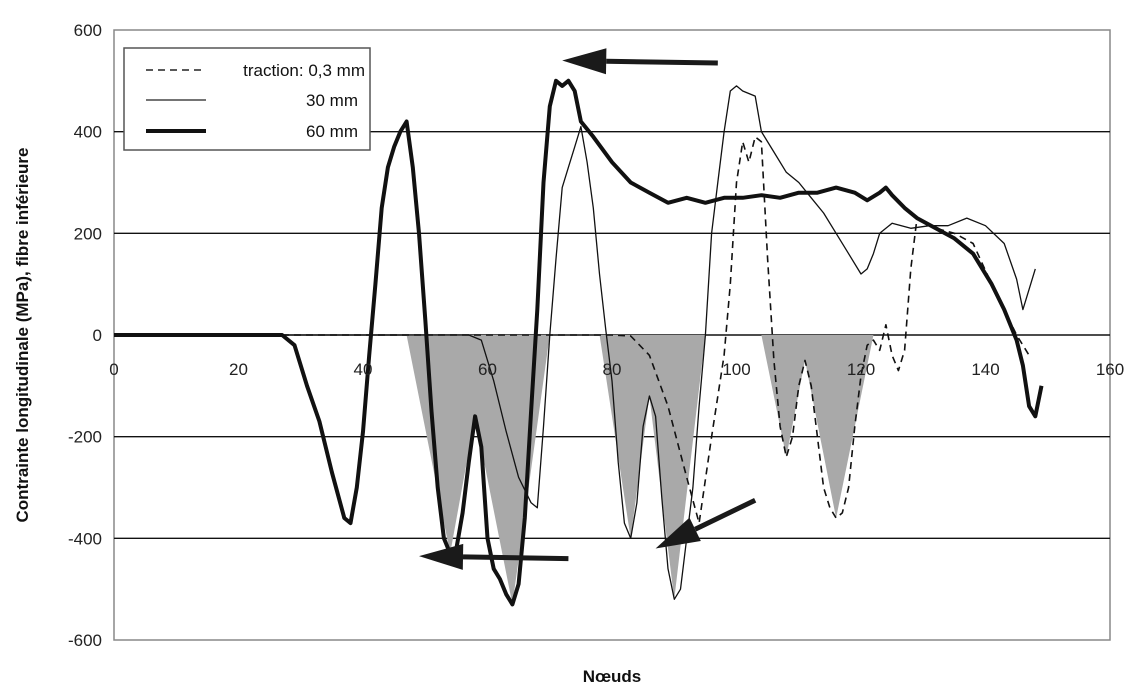  I want to click on legend-box, so click(247, 99).